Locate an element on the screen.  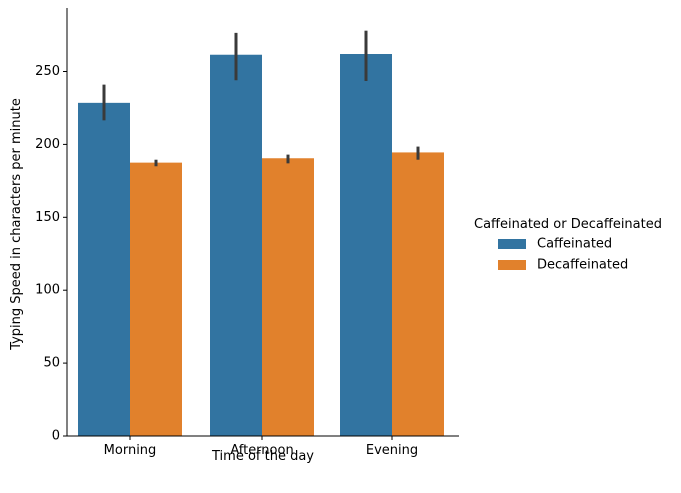
x-ticks: Morning Afternoon Evening is located at coordinates (261, 447).